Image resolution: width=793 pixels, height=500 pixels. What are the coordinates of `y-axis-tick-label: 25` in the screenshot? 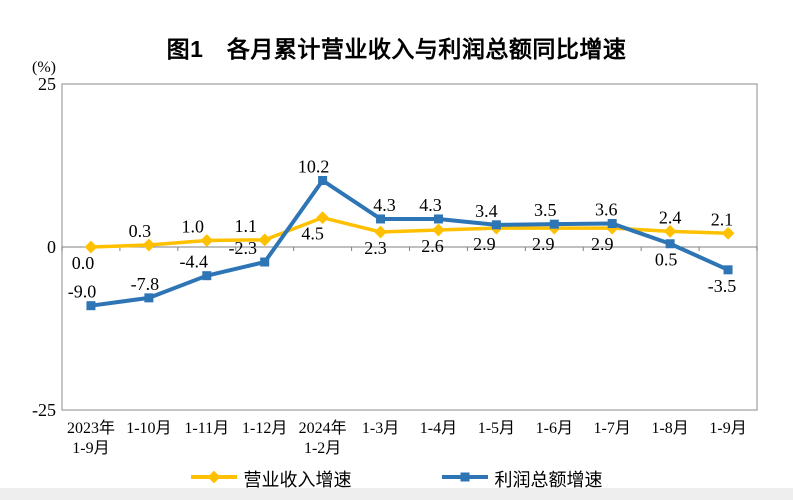 It's located at (47, 84).